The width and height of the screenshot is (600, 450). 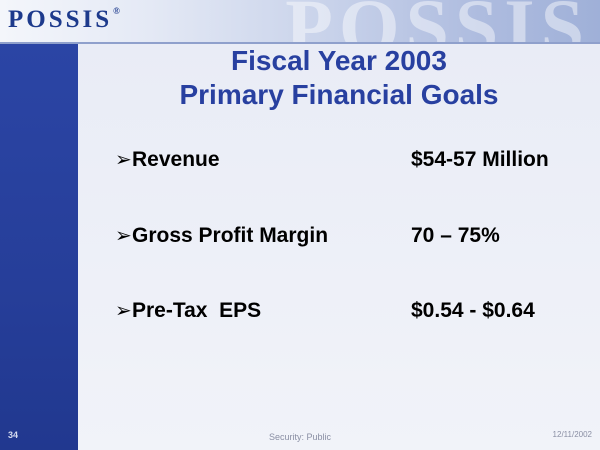 What do you see at coordinates (350, 312) in the screenshot?
I see `goal-row-pretax-eps: ➢ Pre-Tax EPS $0.54 - $0.64` at bounding box center [350, 312].